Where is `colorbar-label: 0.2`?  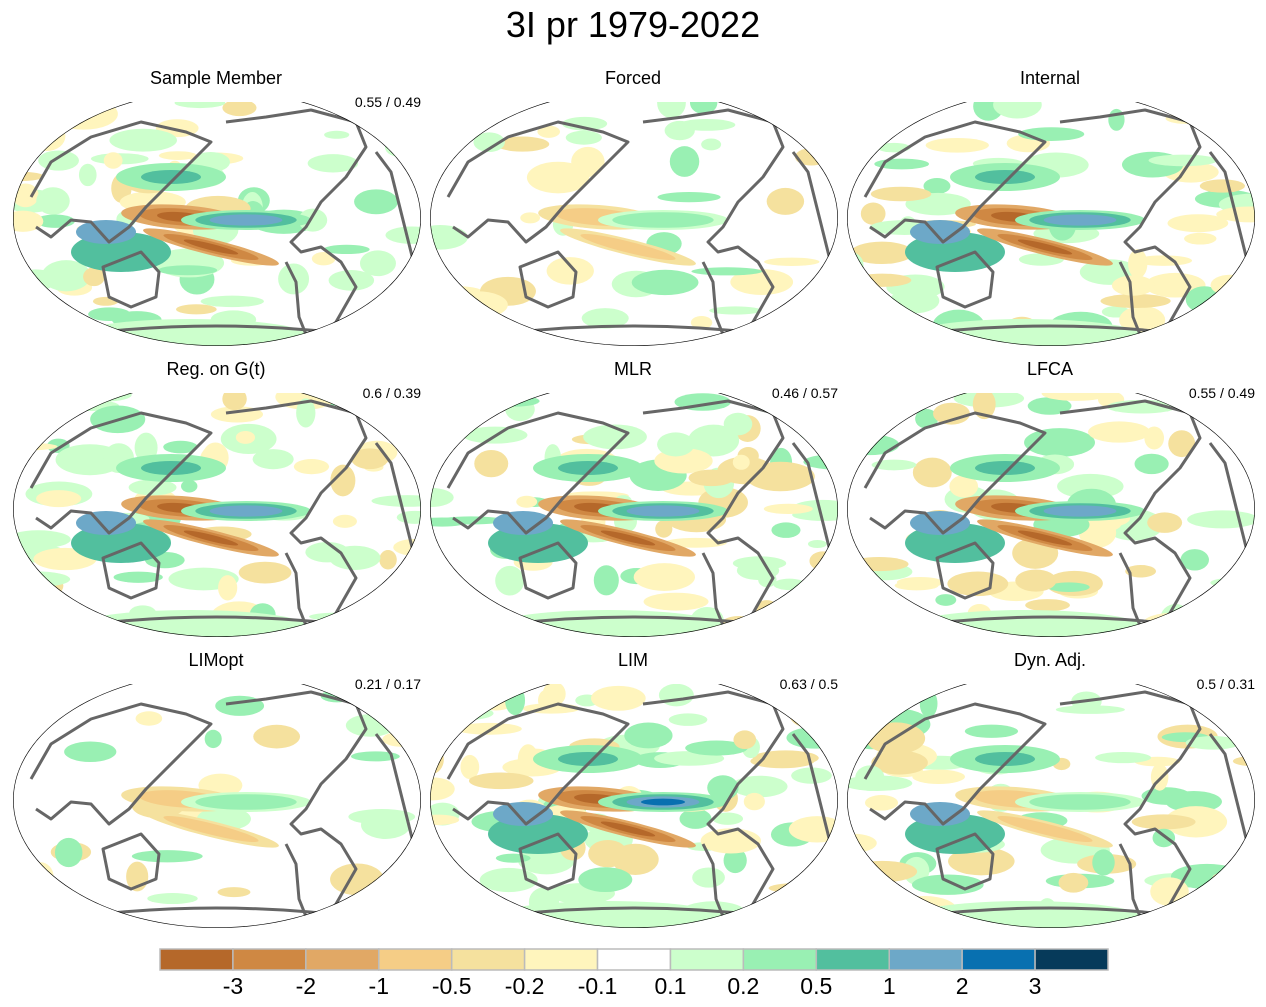 colorbar-label: 0.2 is located at coordinates (743, 986).